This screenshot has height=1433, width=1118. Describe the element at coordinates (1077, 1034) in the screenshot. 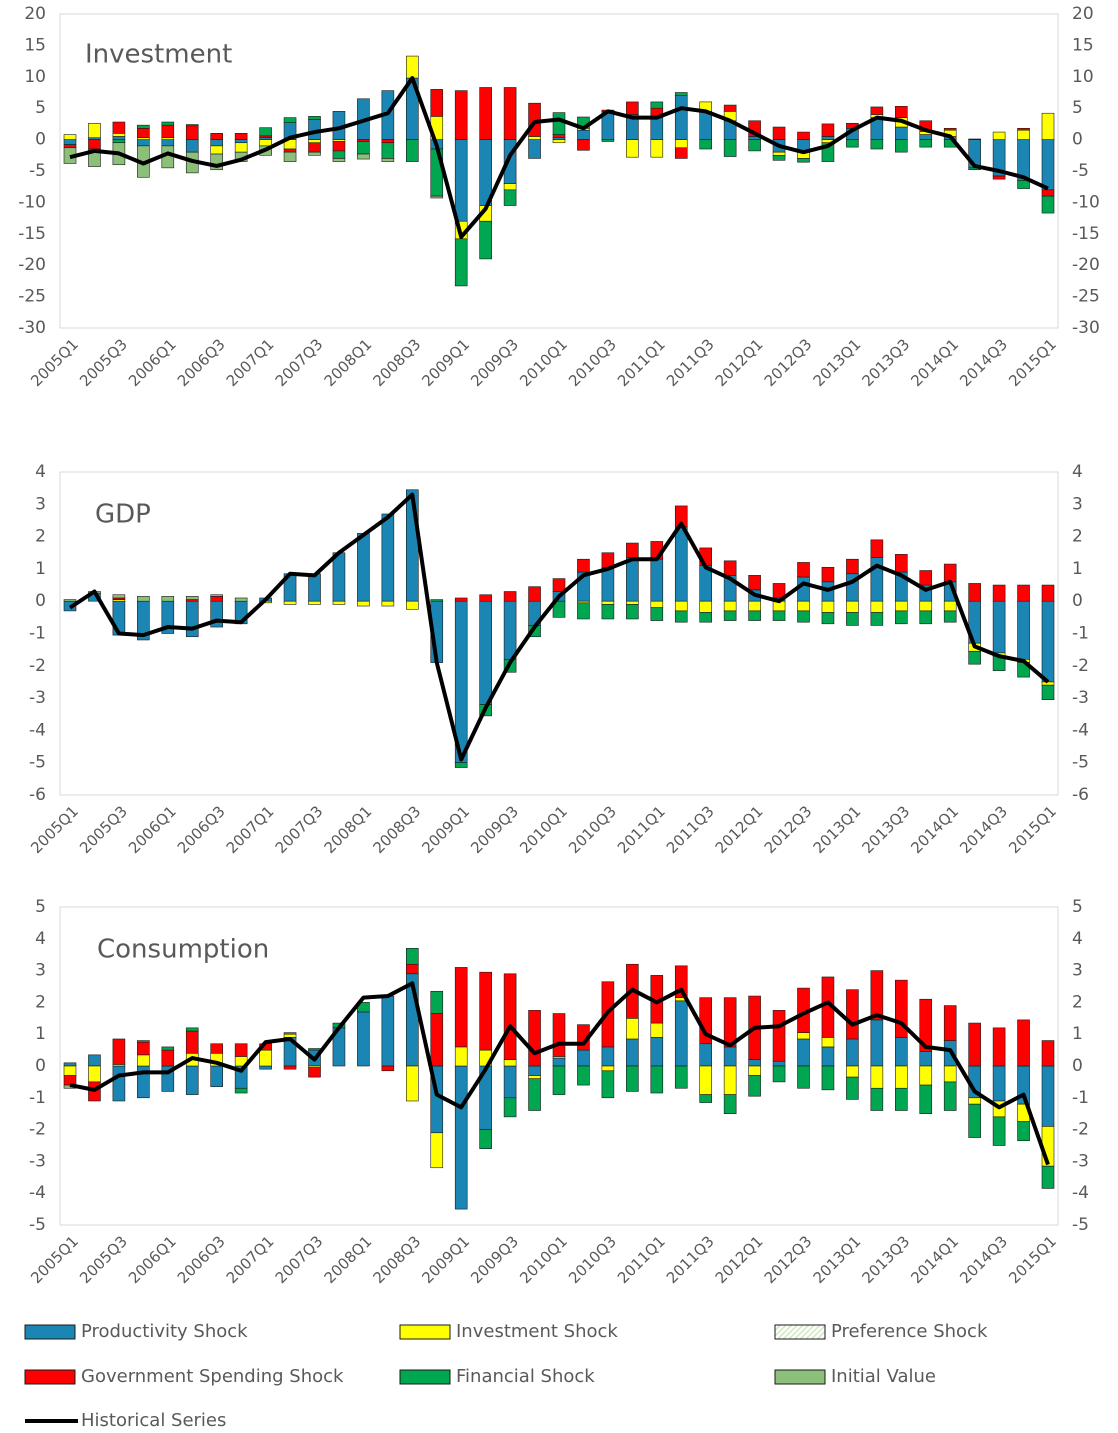

I see `y2-tick-label: 1` at that location.